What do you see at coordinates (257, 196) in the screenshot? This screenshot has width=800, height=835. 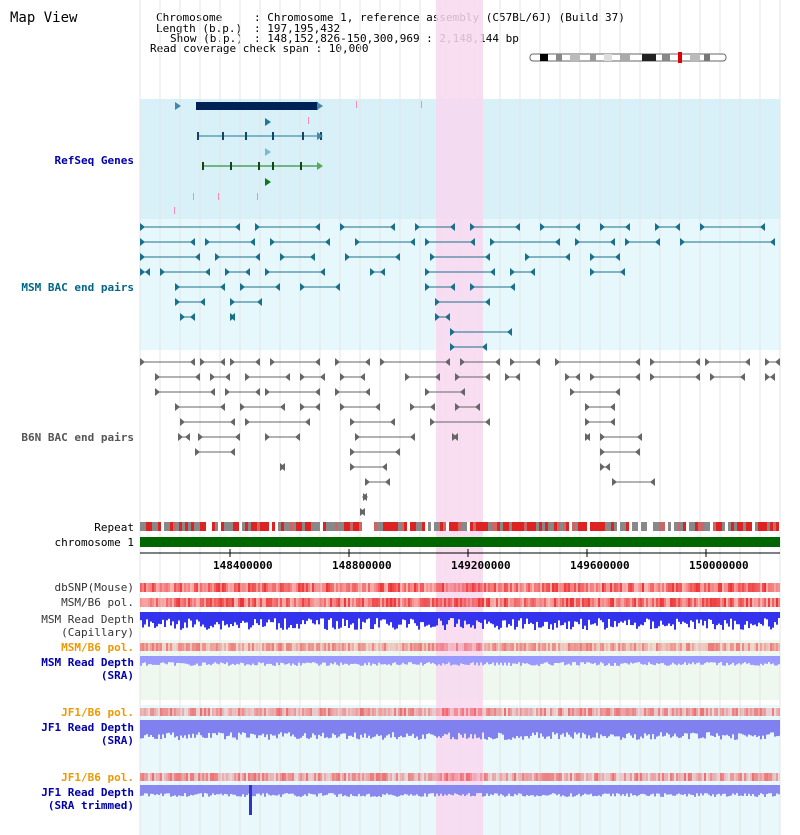 I see `snp-mark` at bounding box center [257, 196].